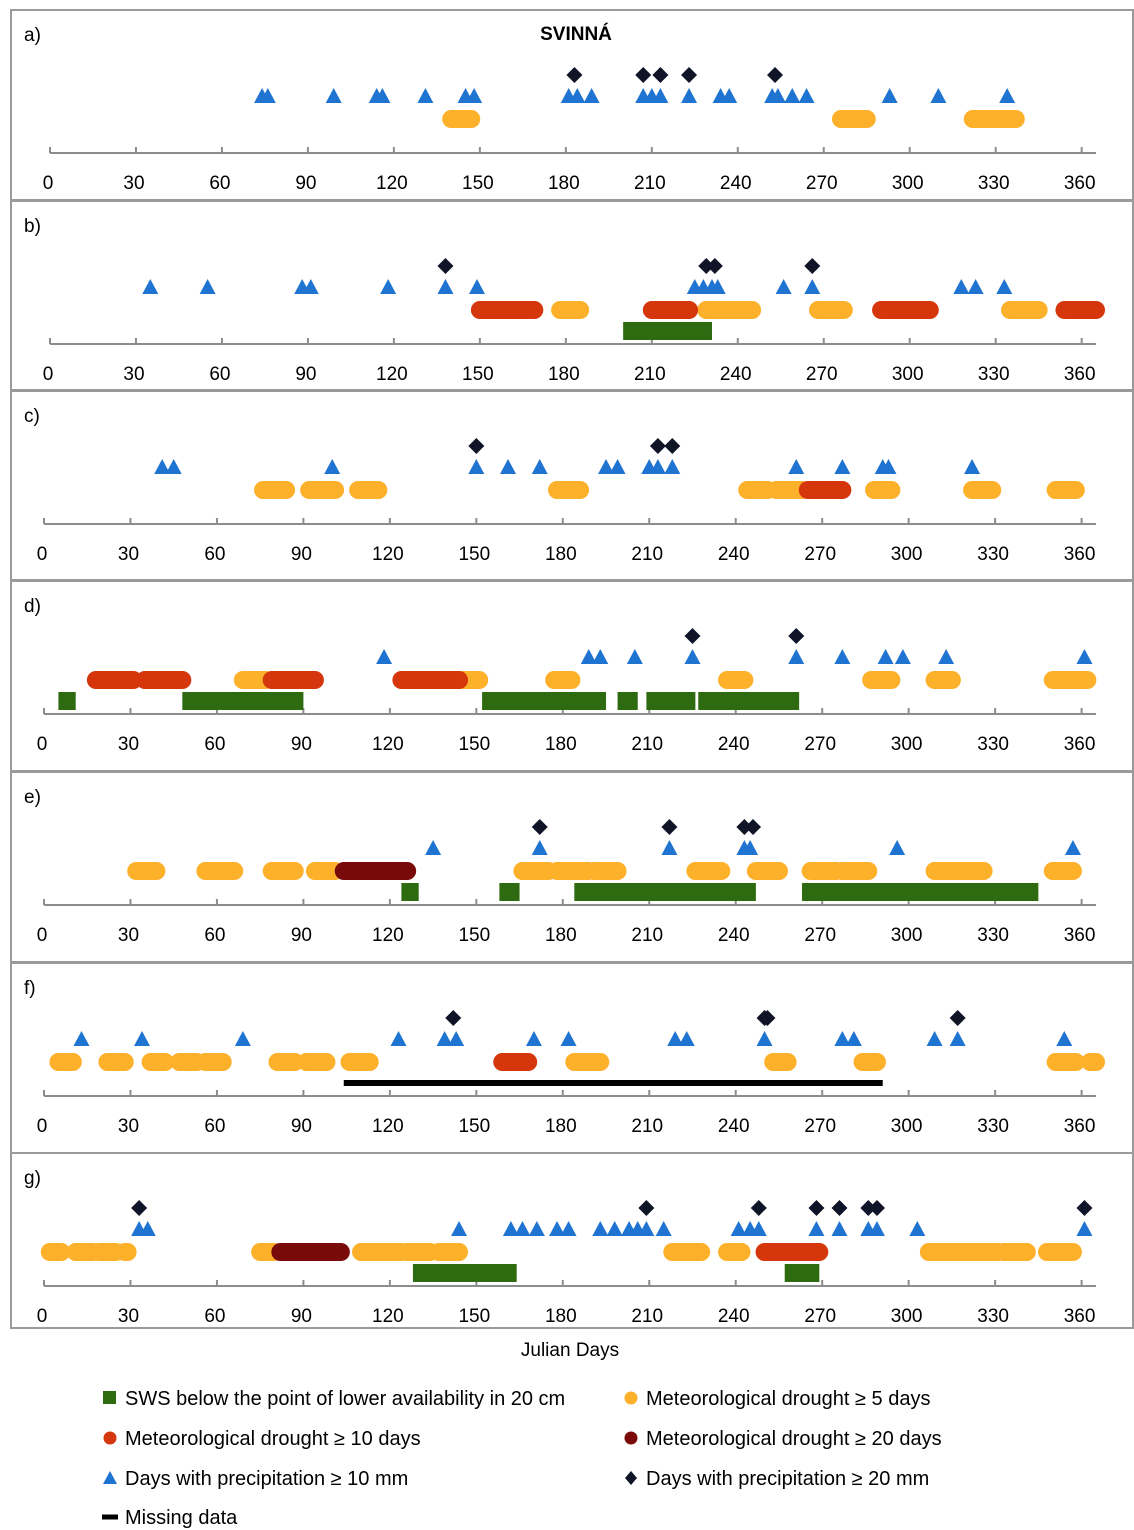 Image resolution: width=1134 pixels, height=1530 pixels. Describe the element at coordinates (255, 1479) in the screenshot. I see `legend-item-p10: Days with precipitation ≥ 10 mm` at that location.